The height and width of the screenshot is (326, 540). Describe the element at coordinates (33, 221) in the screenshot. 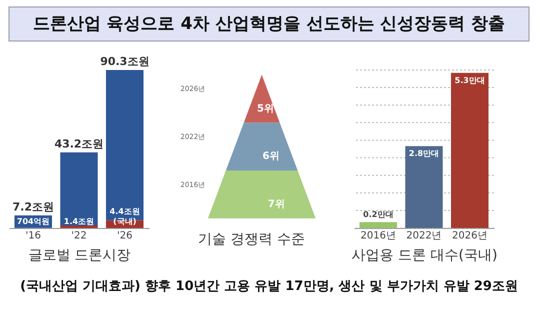

I see `annotation: 704억원` at that location.